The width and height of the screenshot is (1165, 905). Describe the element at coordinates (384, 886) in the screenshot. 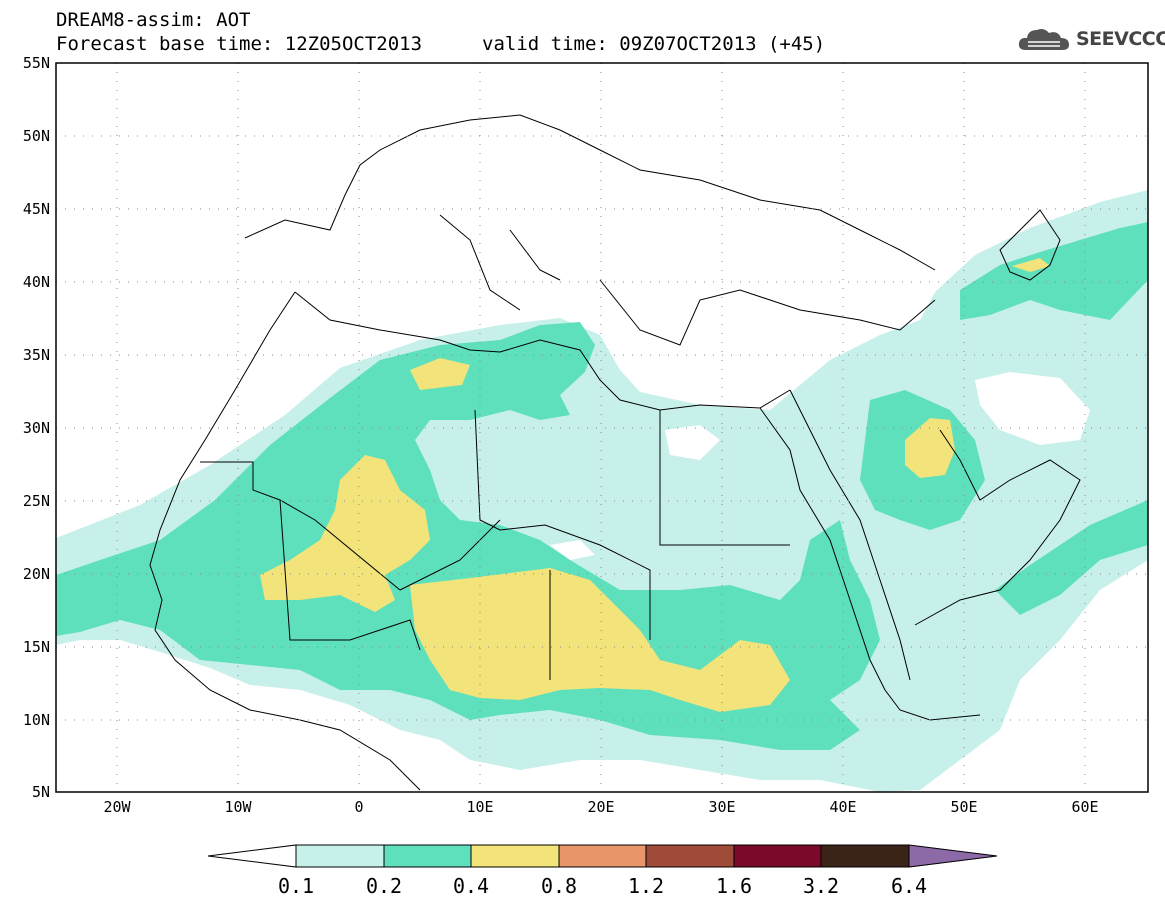

I see `colorbar-label: 0.2` at that location.